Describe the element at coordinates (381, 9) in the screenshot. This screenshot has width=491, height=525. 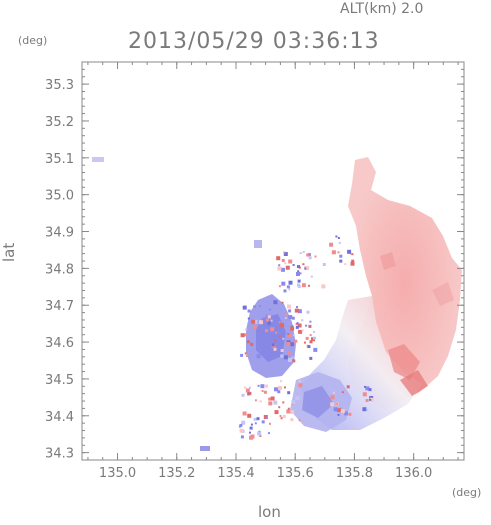
I see `altitude-label: ALT(km) 2.0` at that location.